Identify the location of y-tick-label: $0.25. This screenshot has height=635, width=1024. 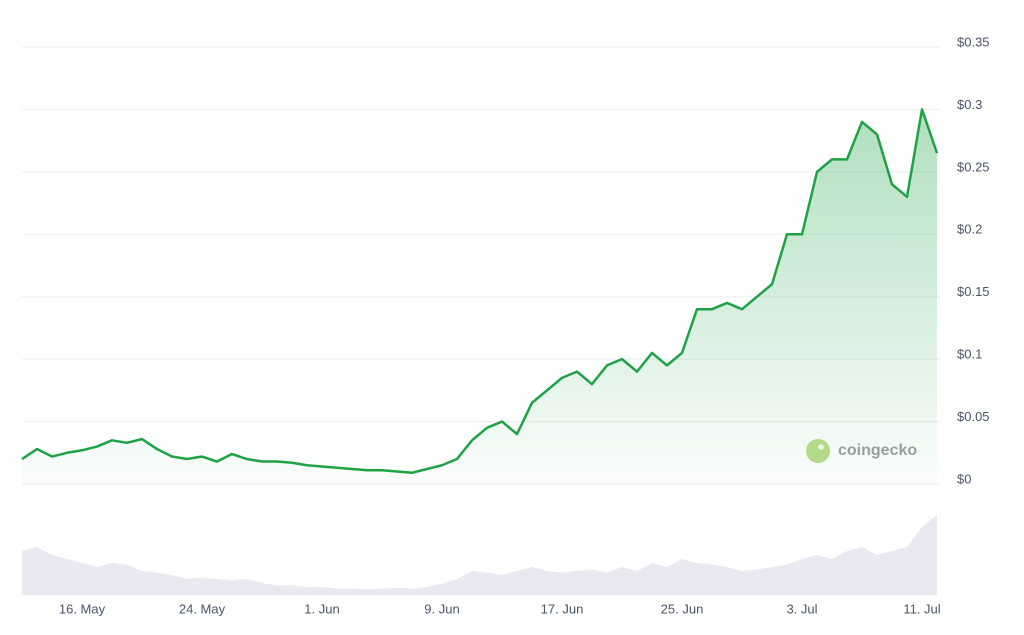
(973, 166).